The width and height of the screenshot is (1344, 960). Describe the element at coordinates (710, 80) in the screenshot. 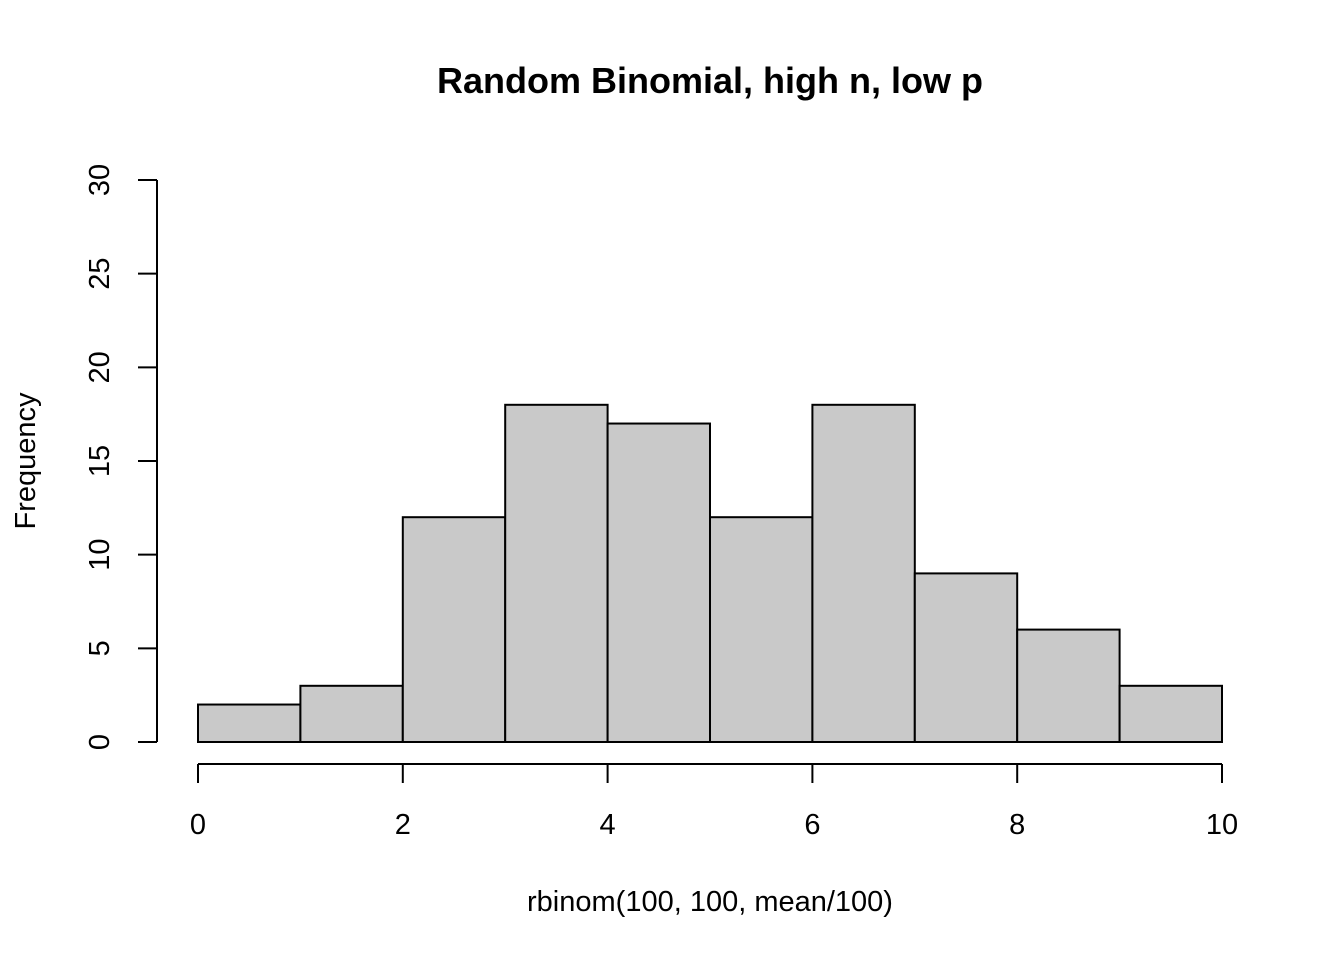

I see `chart-title: Random Binomial, high n, low p` at that location.